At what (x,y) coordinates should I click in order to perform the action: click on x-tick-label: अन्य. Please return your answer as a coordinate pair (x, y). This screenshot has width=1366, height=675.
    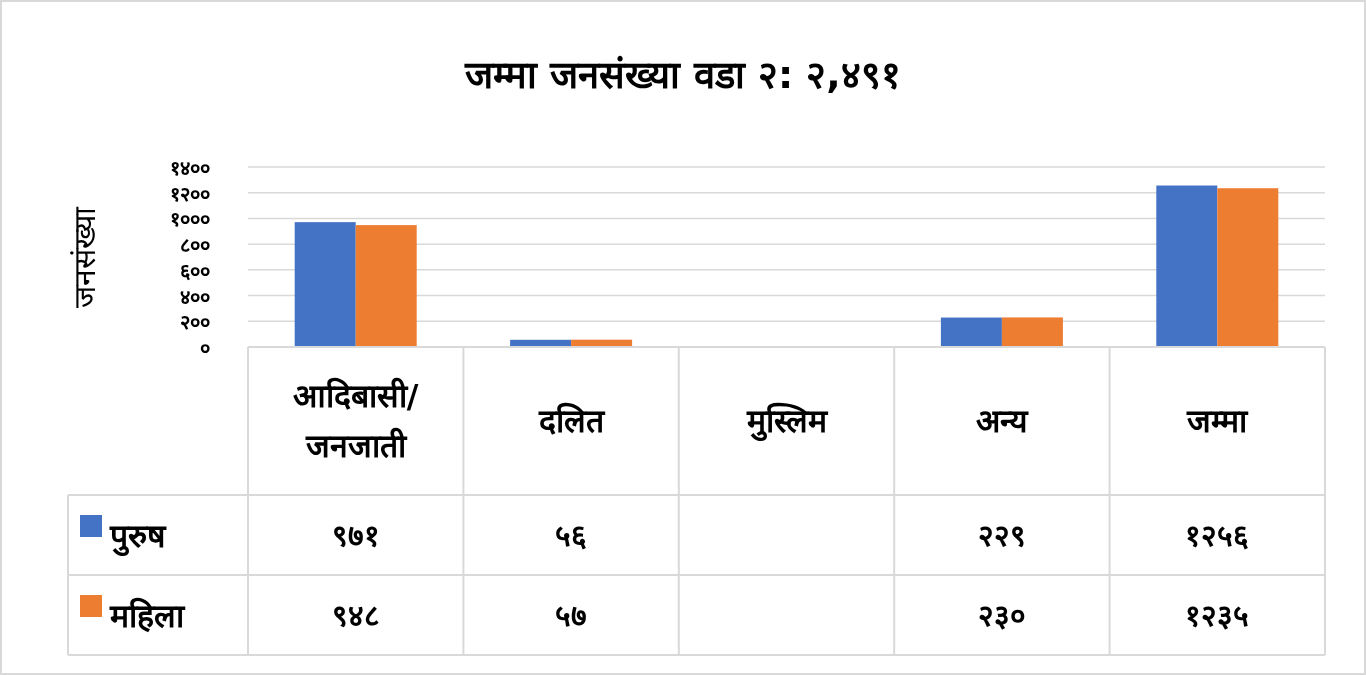
    Looking at the image, I should click on (1002, 421).